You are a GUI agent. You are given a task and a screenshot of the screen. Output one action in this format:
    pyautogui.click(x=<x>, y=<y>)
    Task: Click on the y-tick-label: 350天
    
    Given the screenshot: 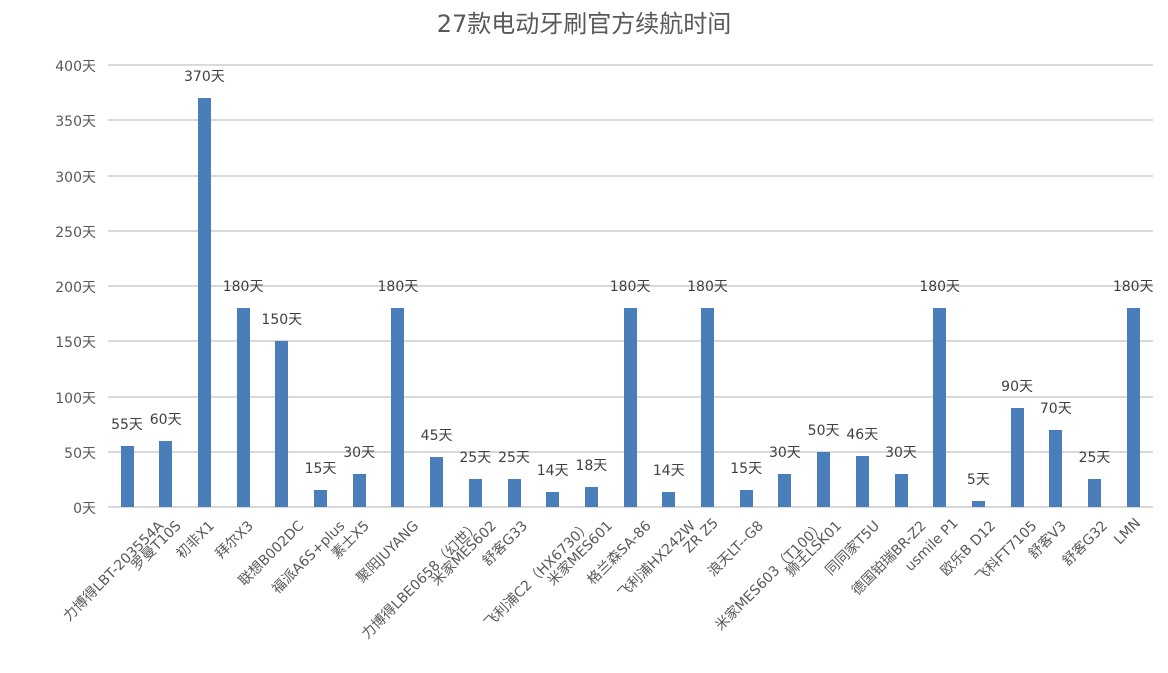 What is the action you would take?
    pyautogui.click(x=75, y=122)
    